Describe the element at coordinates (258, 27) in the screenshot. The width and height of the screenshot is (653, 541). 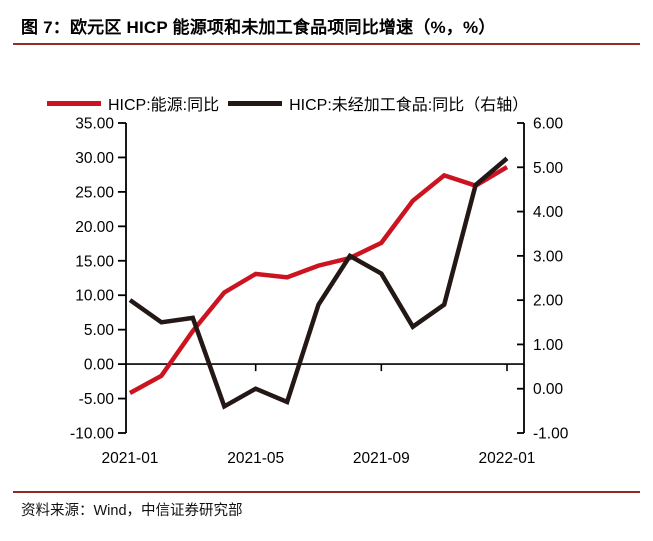
I see `figure-title: 图 7：欧元区 HICP 能源项和未加工食品项同比增速（%，%）` at that location.